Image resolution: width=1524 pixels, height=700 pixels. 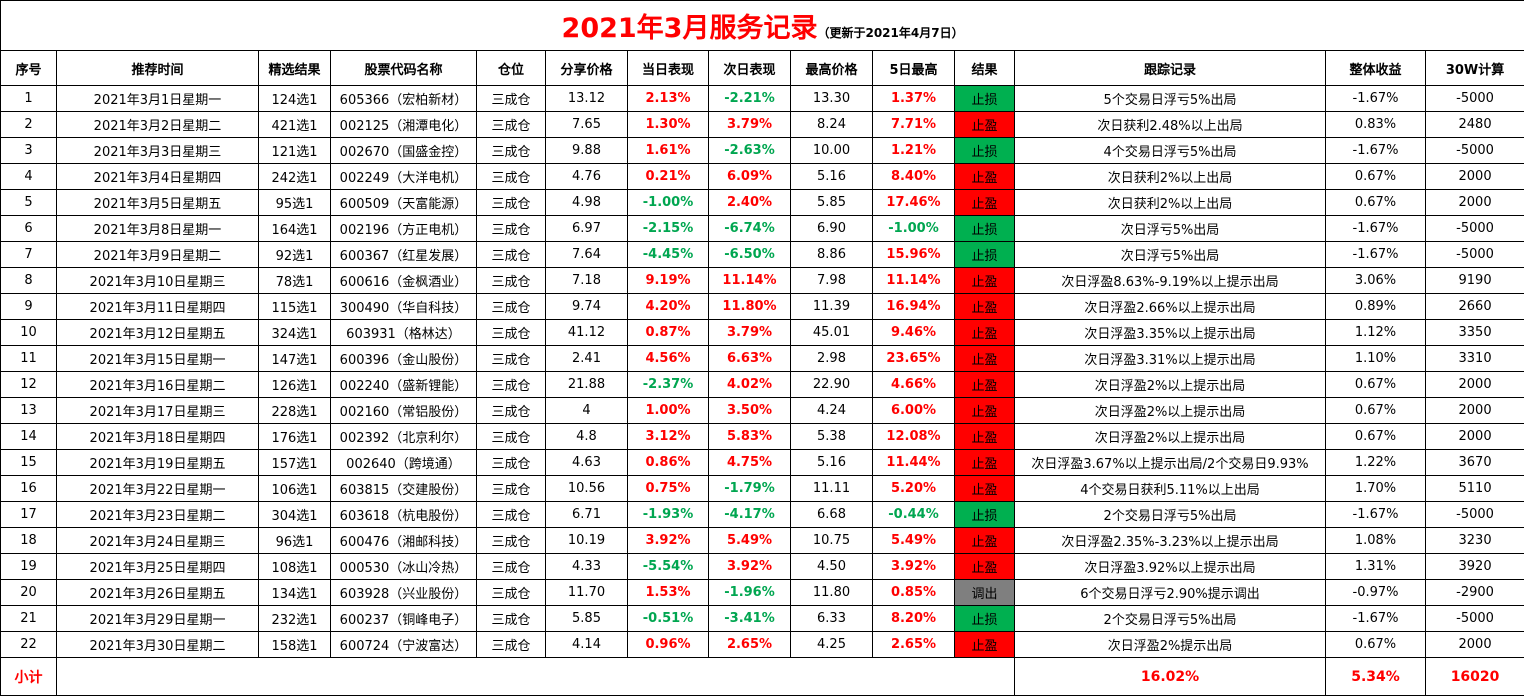 What do you see at coordinates (913, 644) in the screenshot?
I see `cell-5day-high: 2.65%` at bounding box center [913, 644].